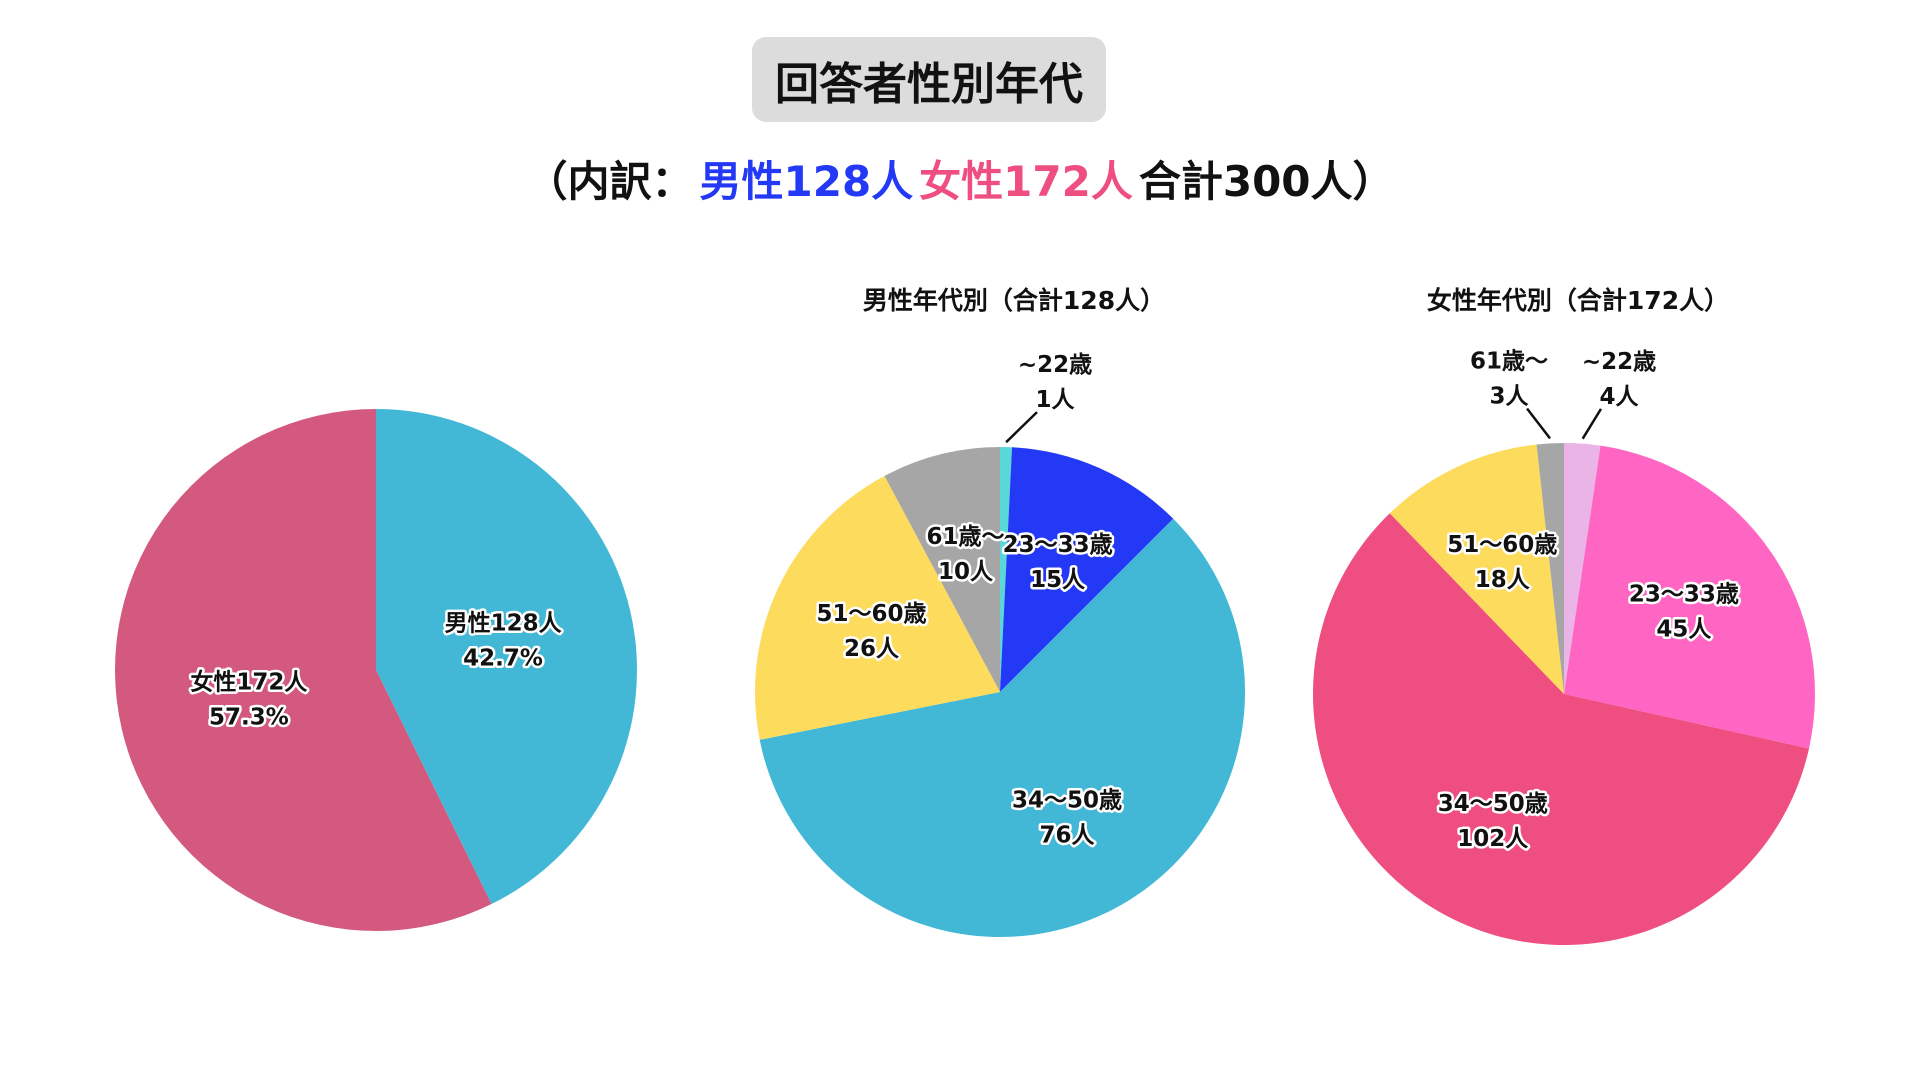 The image size is (1920, 1080). Describe the element at coordinates (966, 572) in the screenshot. I see `value-label: 10人` at that location.